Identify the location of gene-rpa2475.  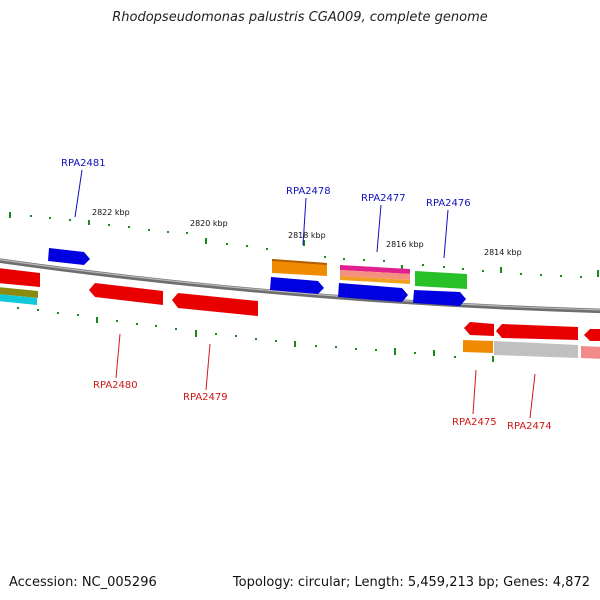
(479, 329).